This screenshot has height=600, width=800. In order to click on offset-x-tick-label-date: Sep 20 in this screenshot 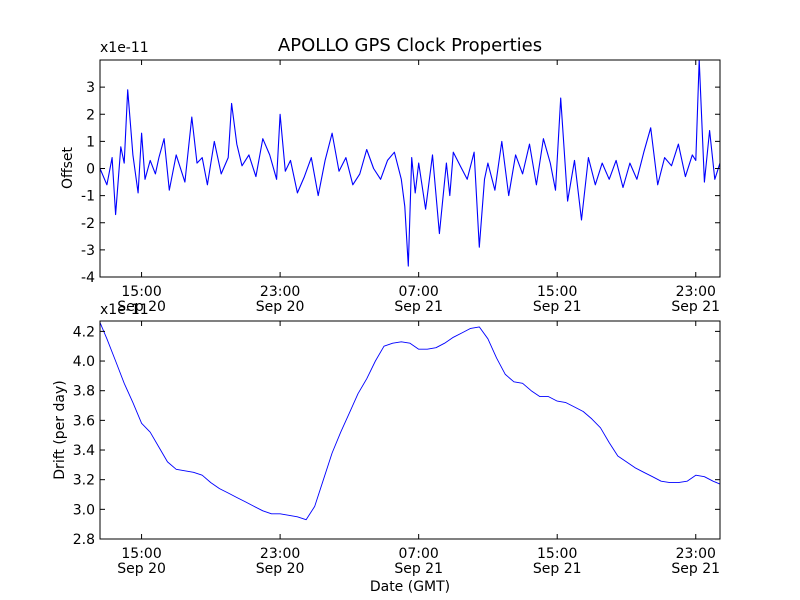, I will do `click(280, 307)`.